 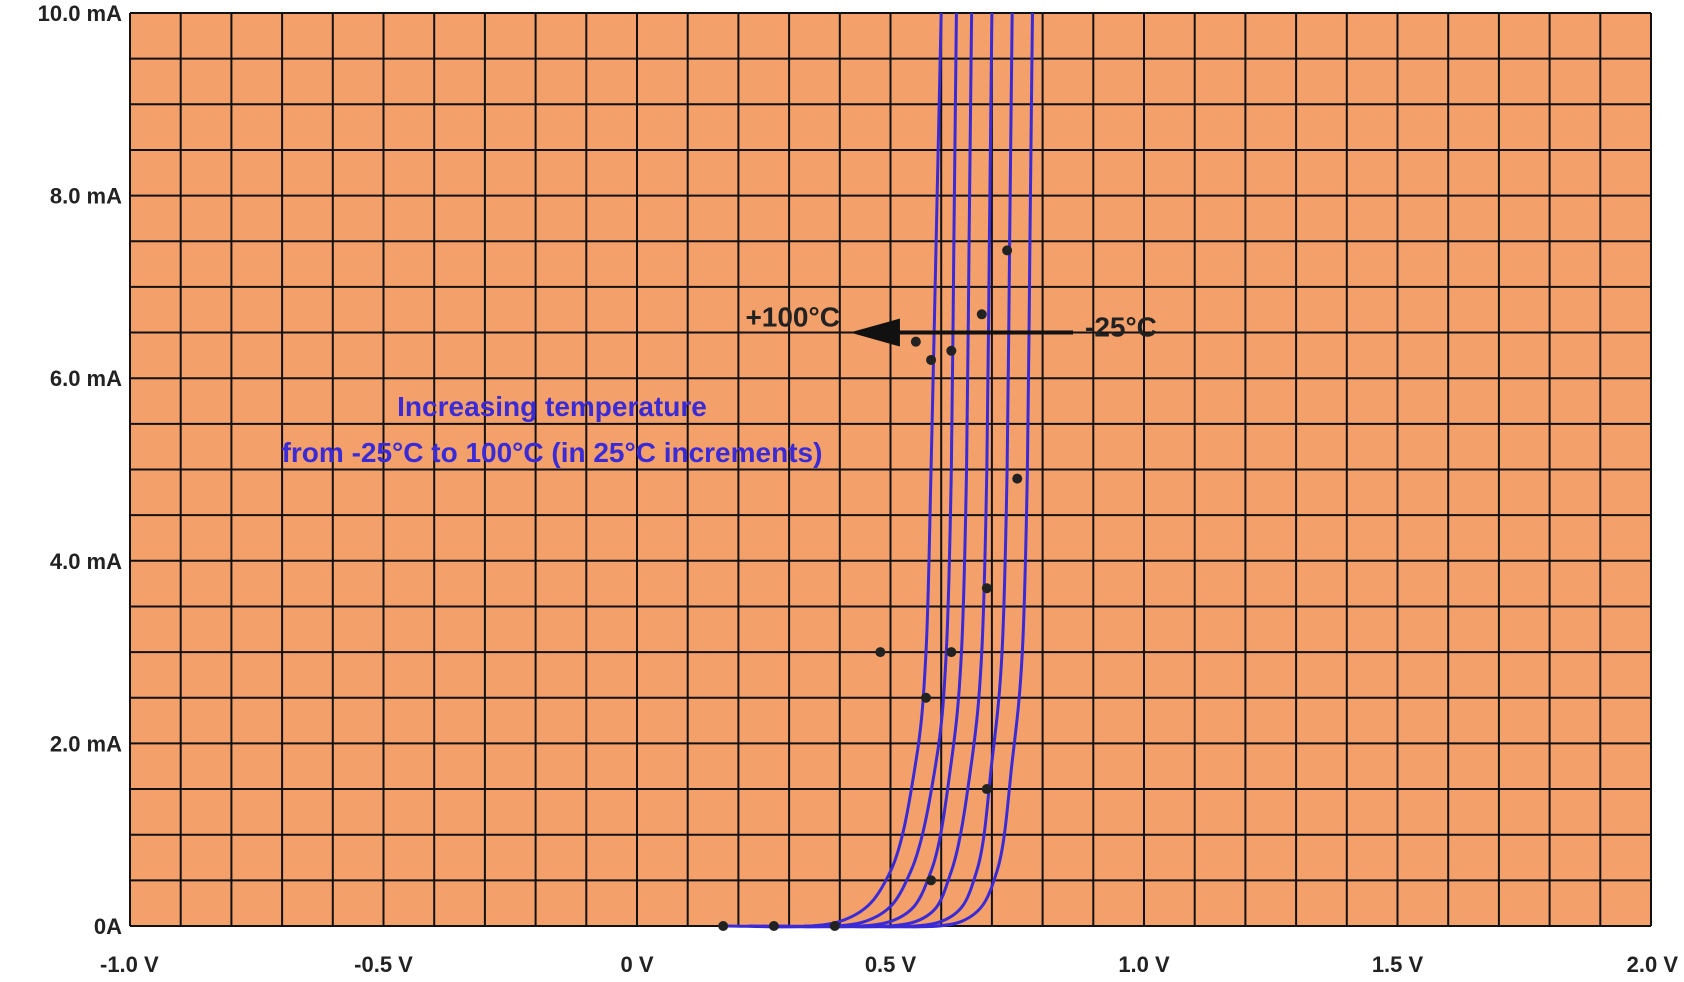 I want to click on x-axis-tick-labels: -1.0 V -0.5 V 0 V 0.5 V 1.0 V 1.5 V 2.0 V, so click(x=889, y=964).